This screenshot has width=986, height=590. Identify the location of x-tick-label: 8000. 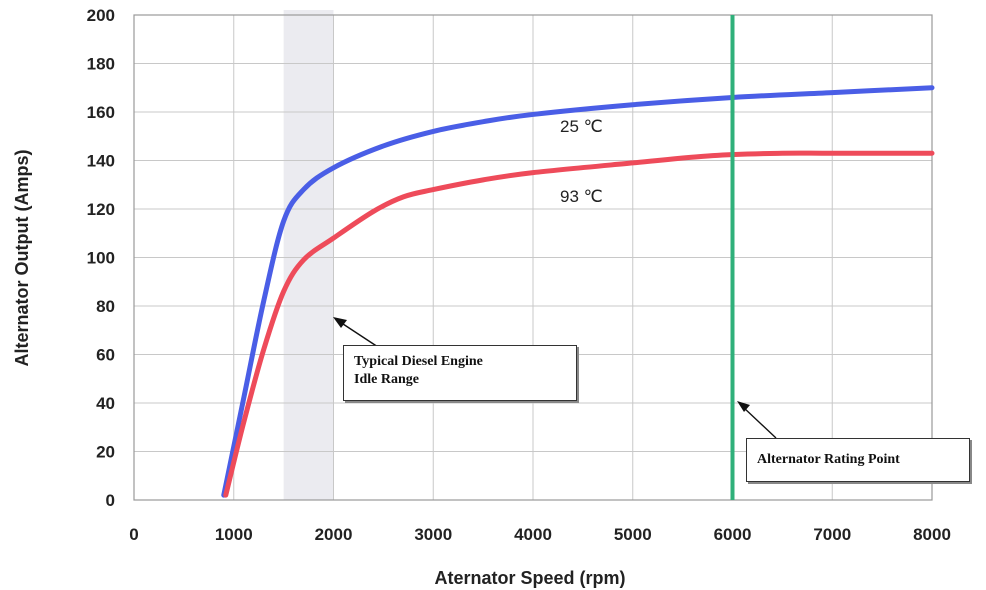
(932, 534).